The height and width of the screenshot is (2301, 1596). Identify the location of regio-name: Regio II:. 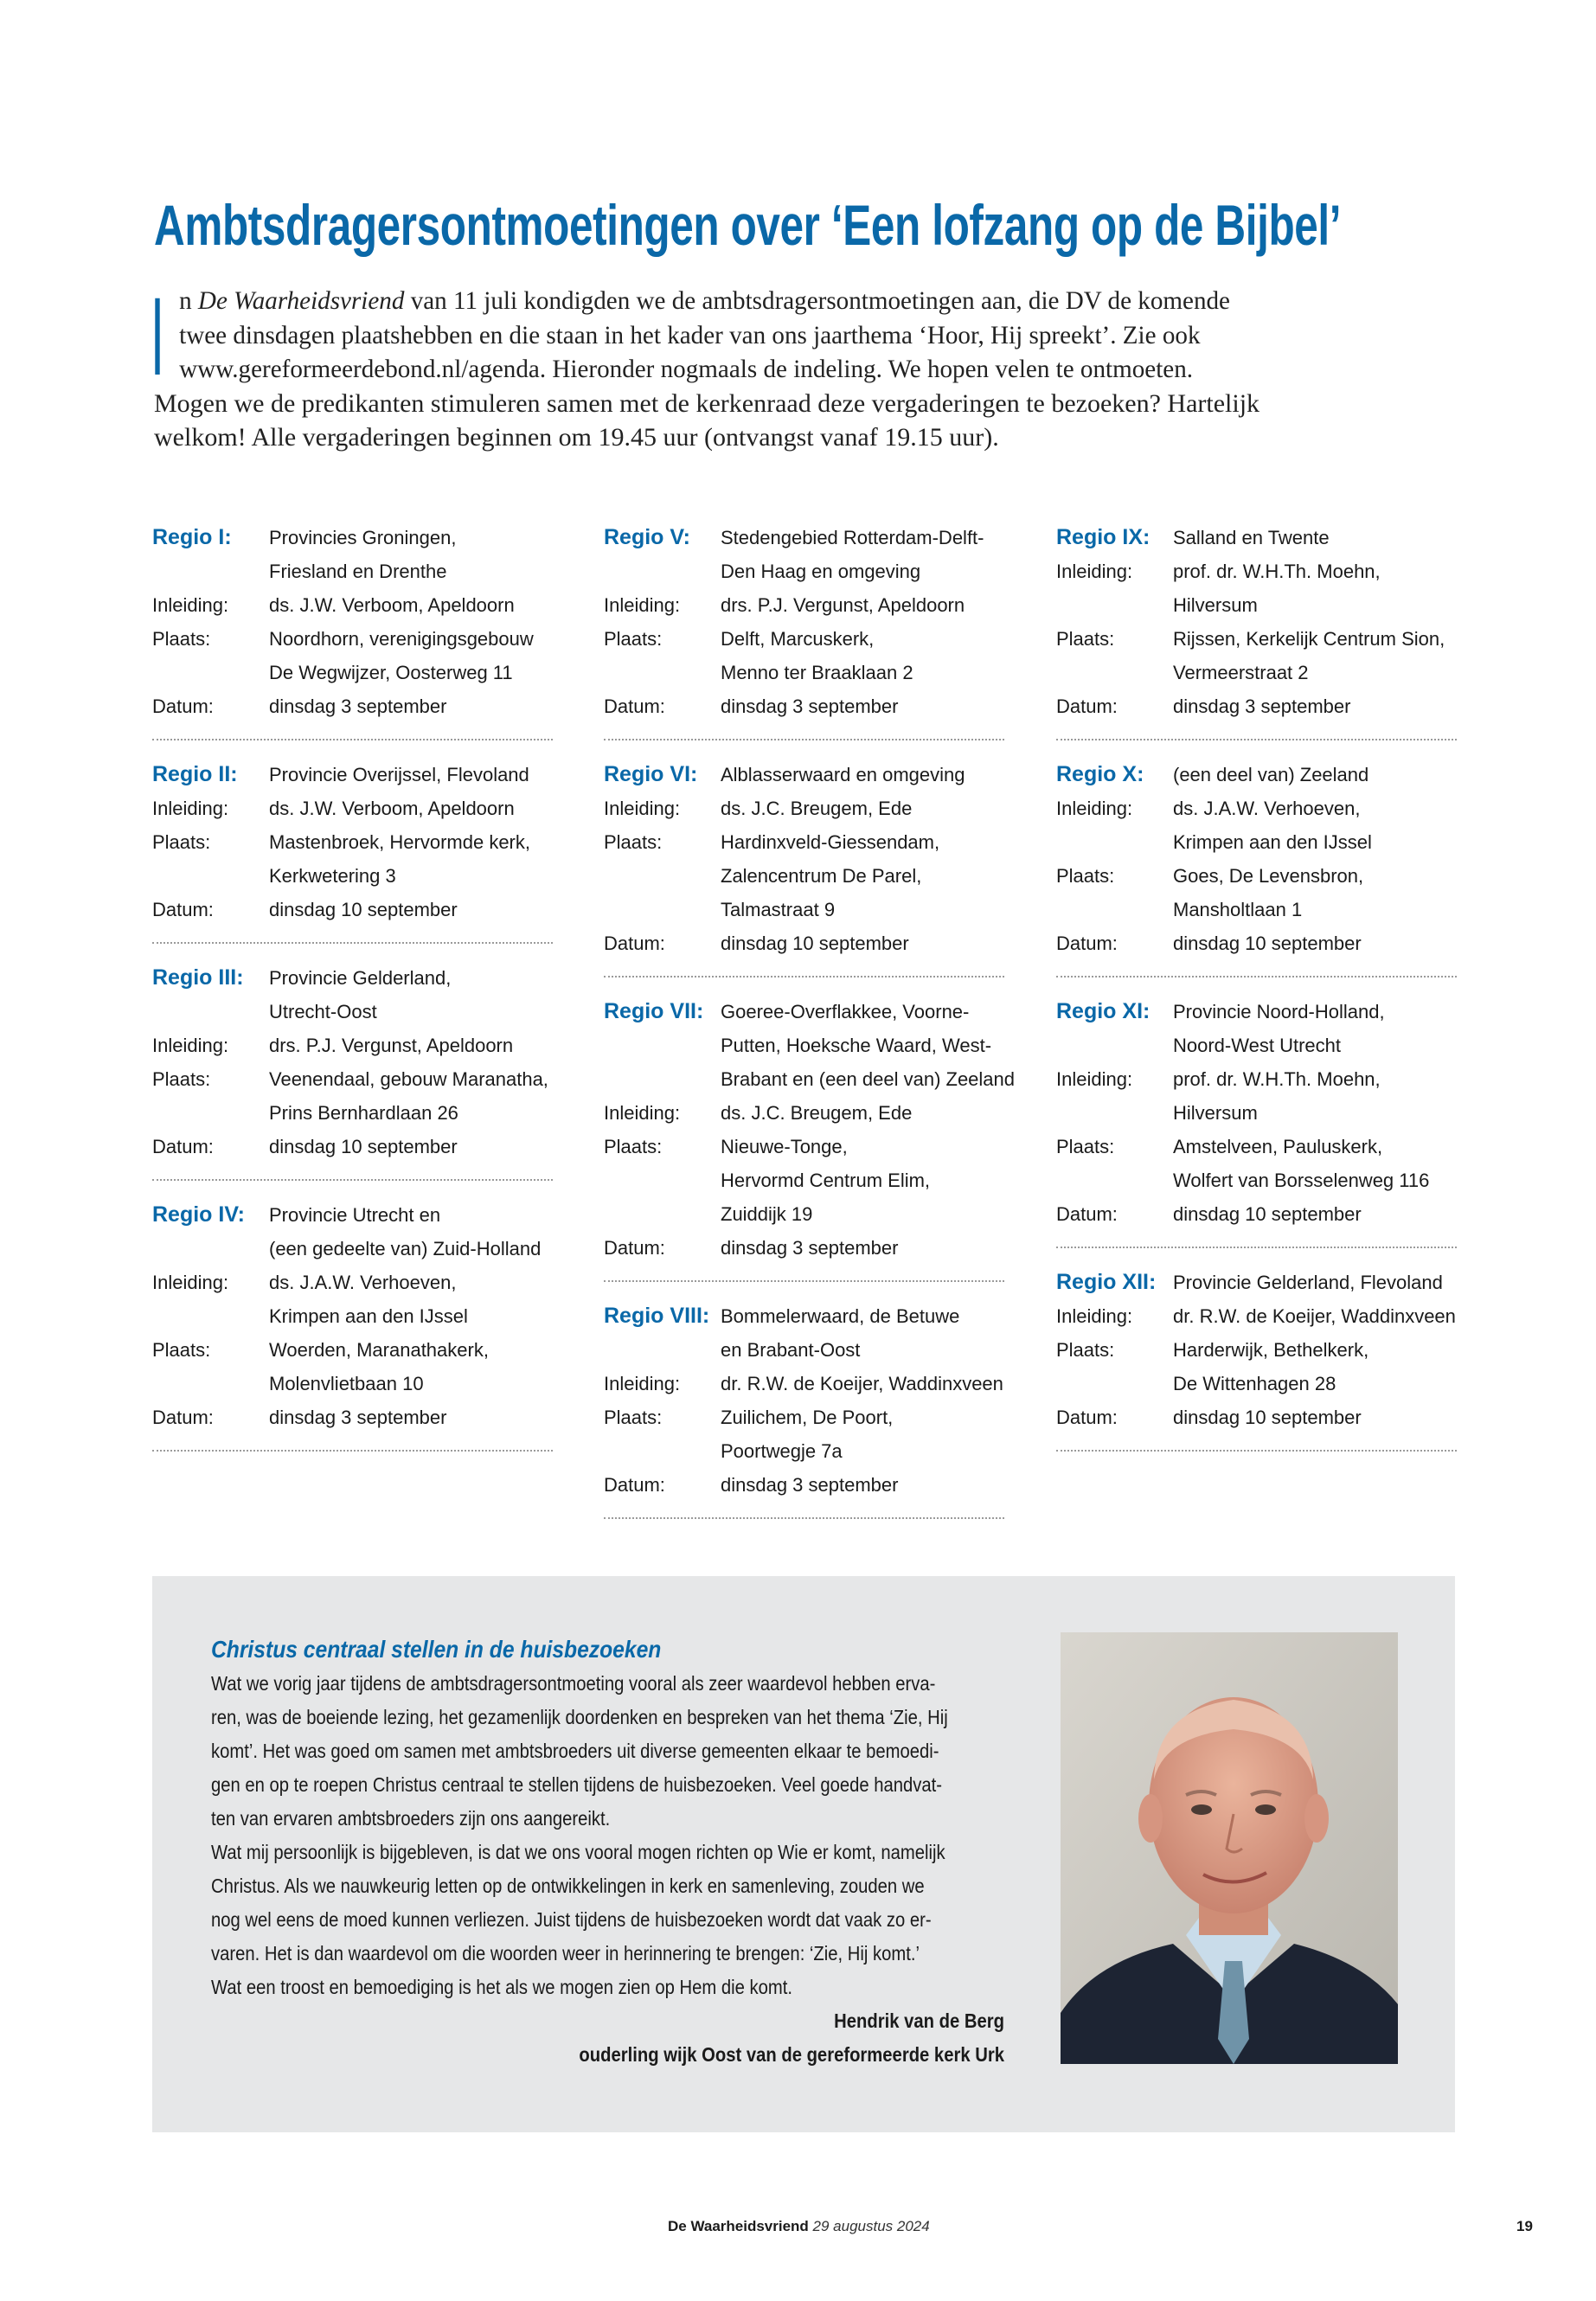
(195, 774).